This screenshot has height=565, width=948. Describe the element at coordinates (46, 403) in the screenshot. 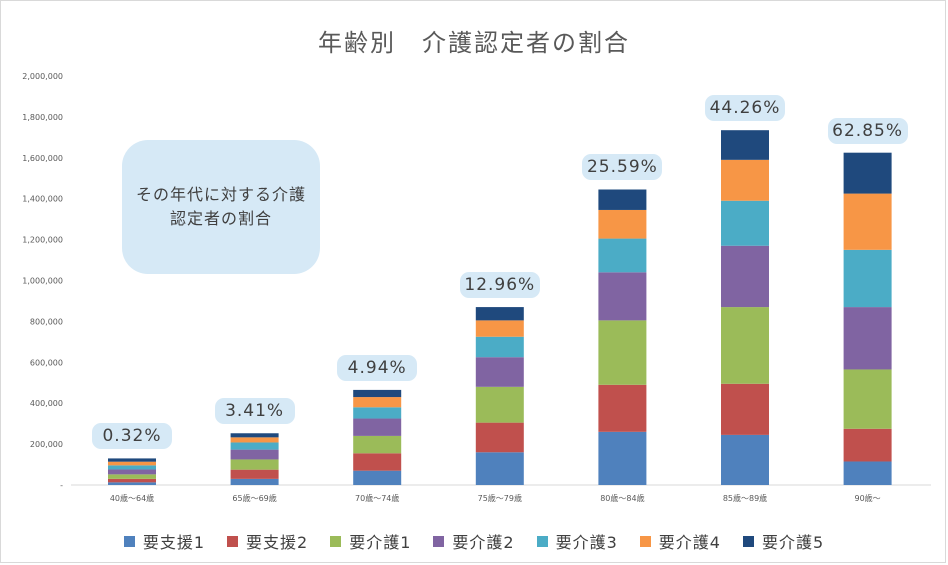

I see `y-tick-label: 400,000` at that location.